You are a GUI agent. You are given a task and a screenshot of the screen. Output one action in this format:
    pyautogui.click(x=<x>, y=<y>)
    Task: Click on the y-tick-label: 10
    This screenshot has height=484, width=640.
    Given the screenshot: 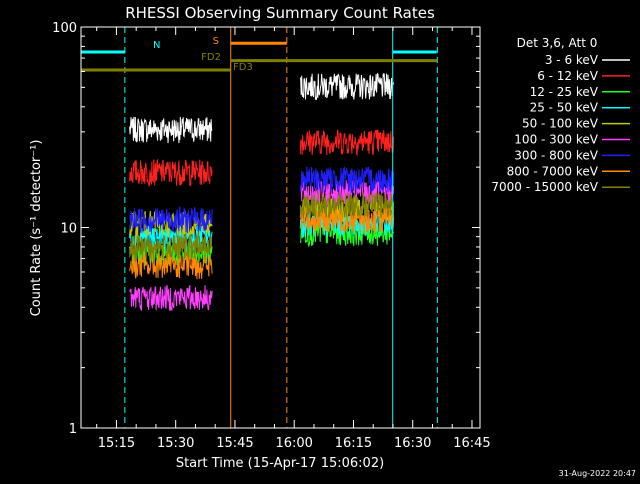 What is the action you would take?
    pyautogui.click(x=68, y=229)
    